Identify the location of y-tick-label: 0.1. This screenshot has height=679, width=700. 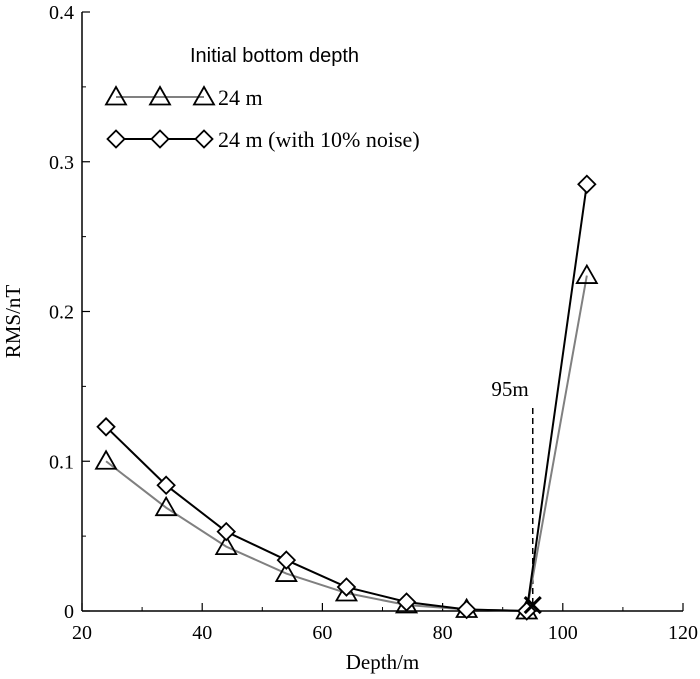
(61, 462).